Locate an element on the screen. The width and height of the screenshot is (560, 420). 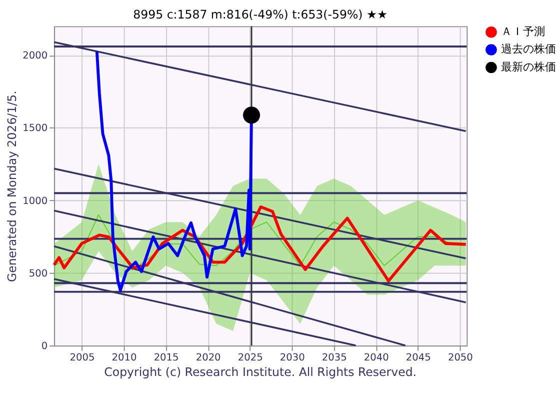
y-tick-label: 2000 is located at coordinates (35, 56).